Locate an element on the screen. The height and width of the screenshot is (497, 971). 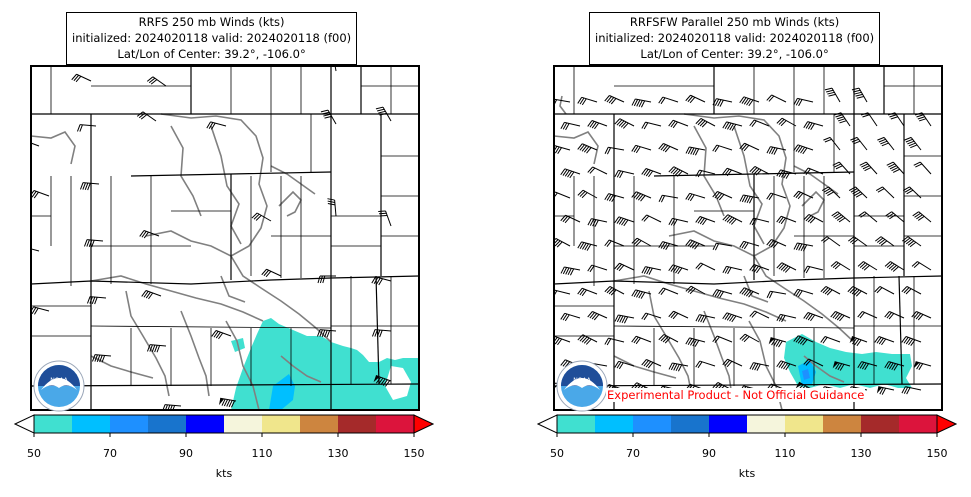
right-tick-130: 130 is located at coordinates (861, 453).